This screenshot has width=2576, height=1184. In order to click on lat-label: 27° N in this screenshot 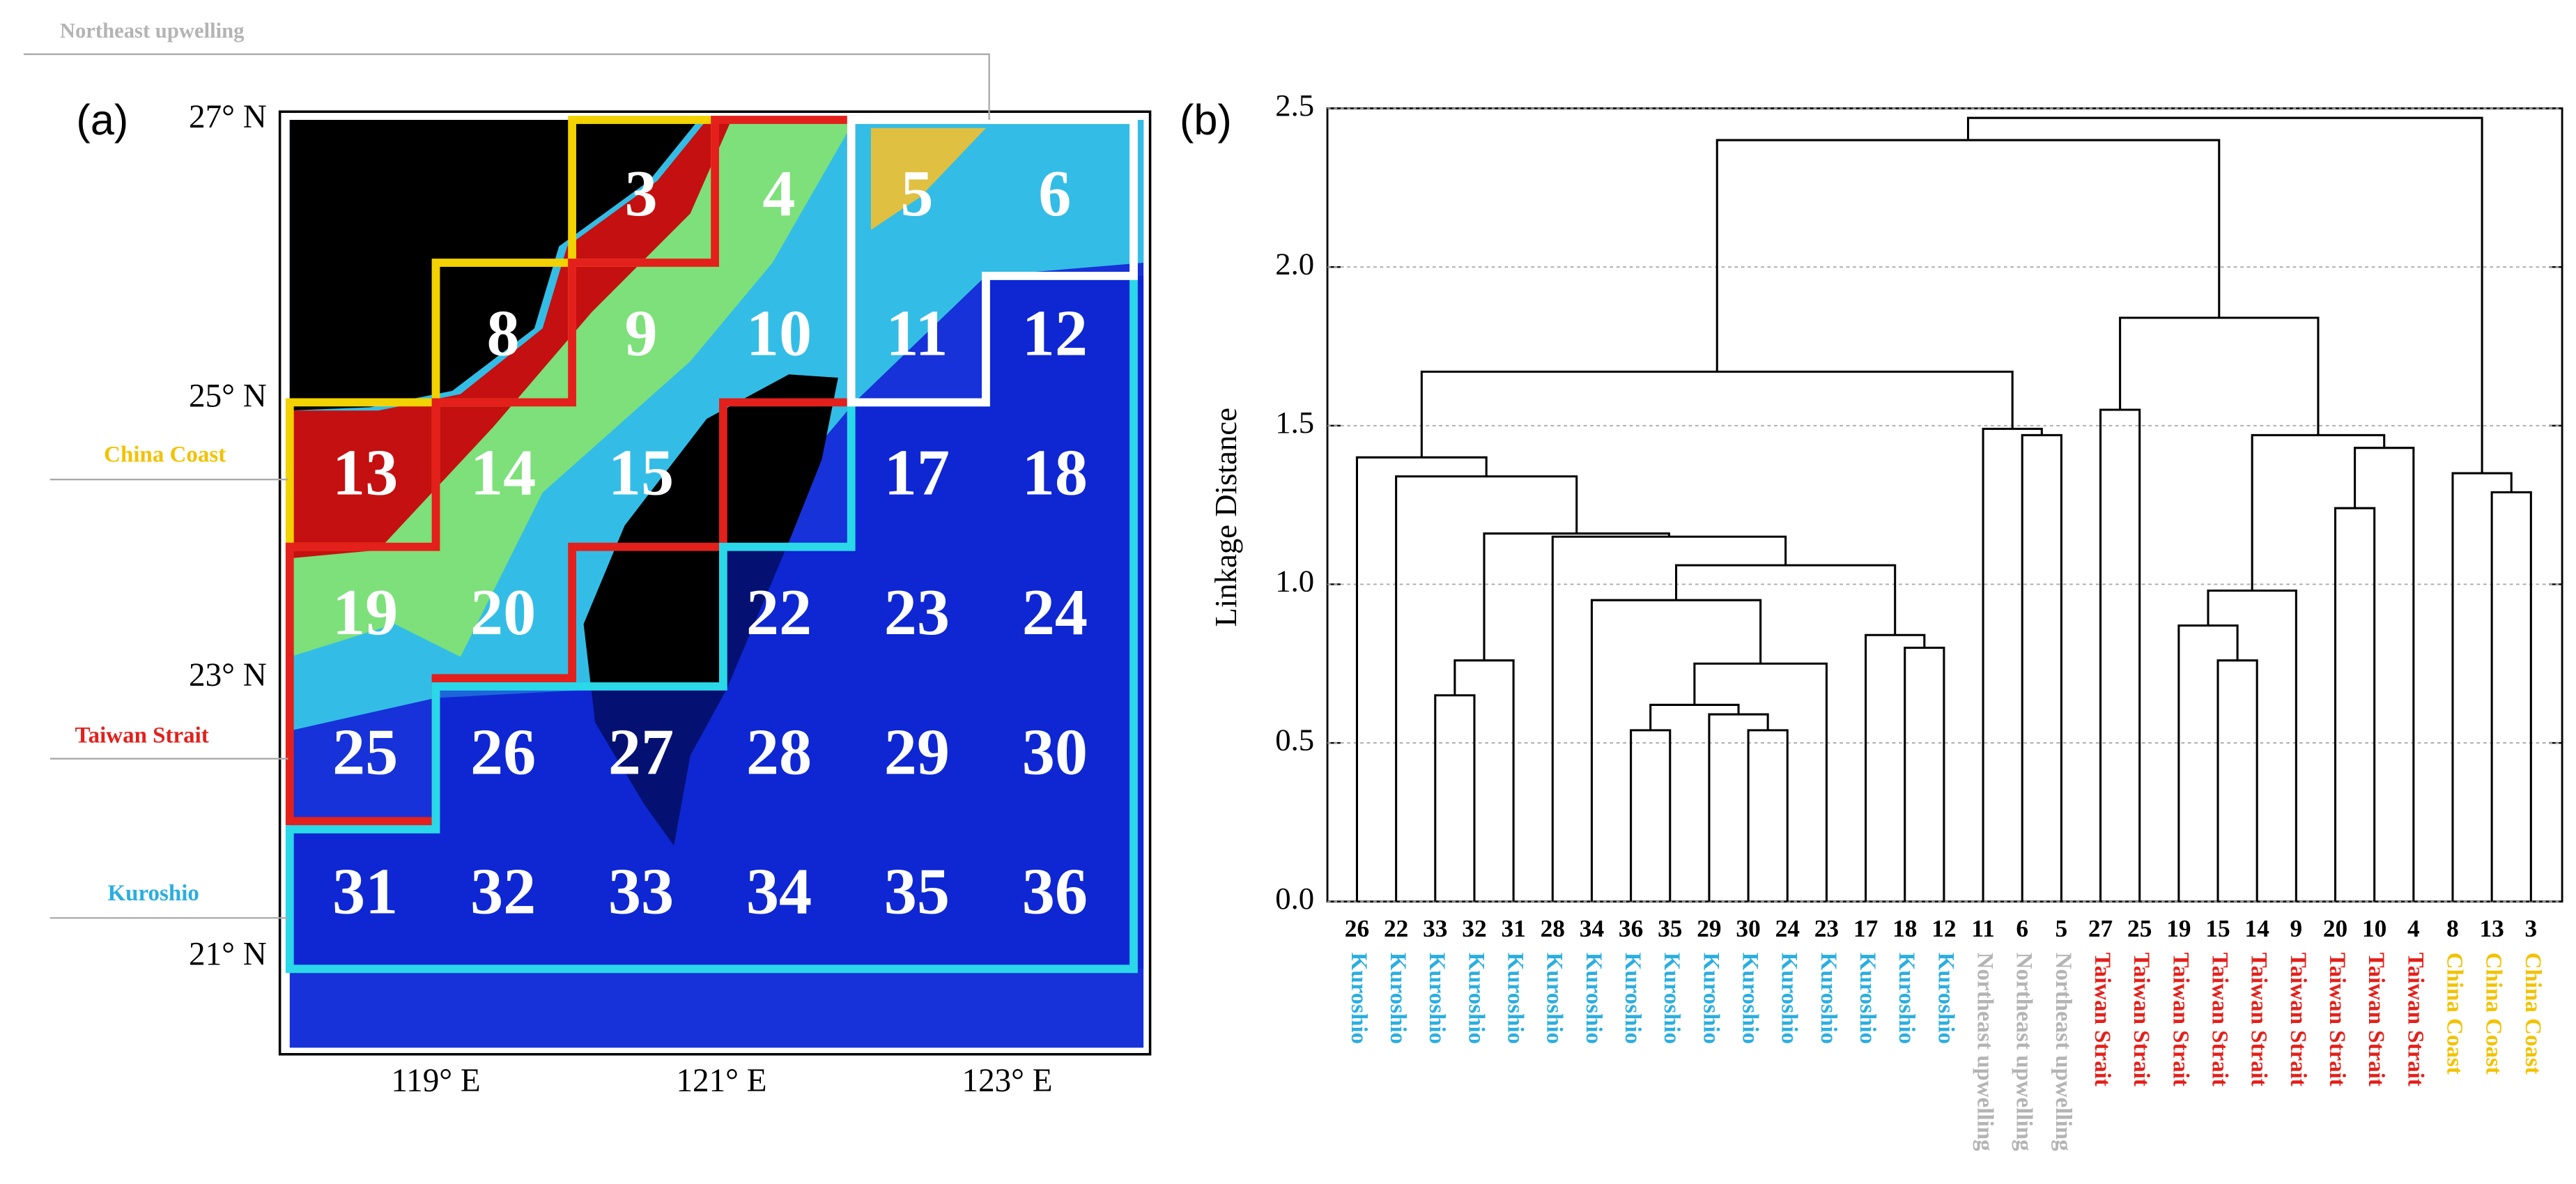, I will do `click(228, 117)`.